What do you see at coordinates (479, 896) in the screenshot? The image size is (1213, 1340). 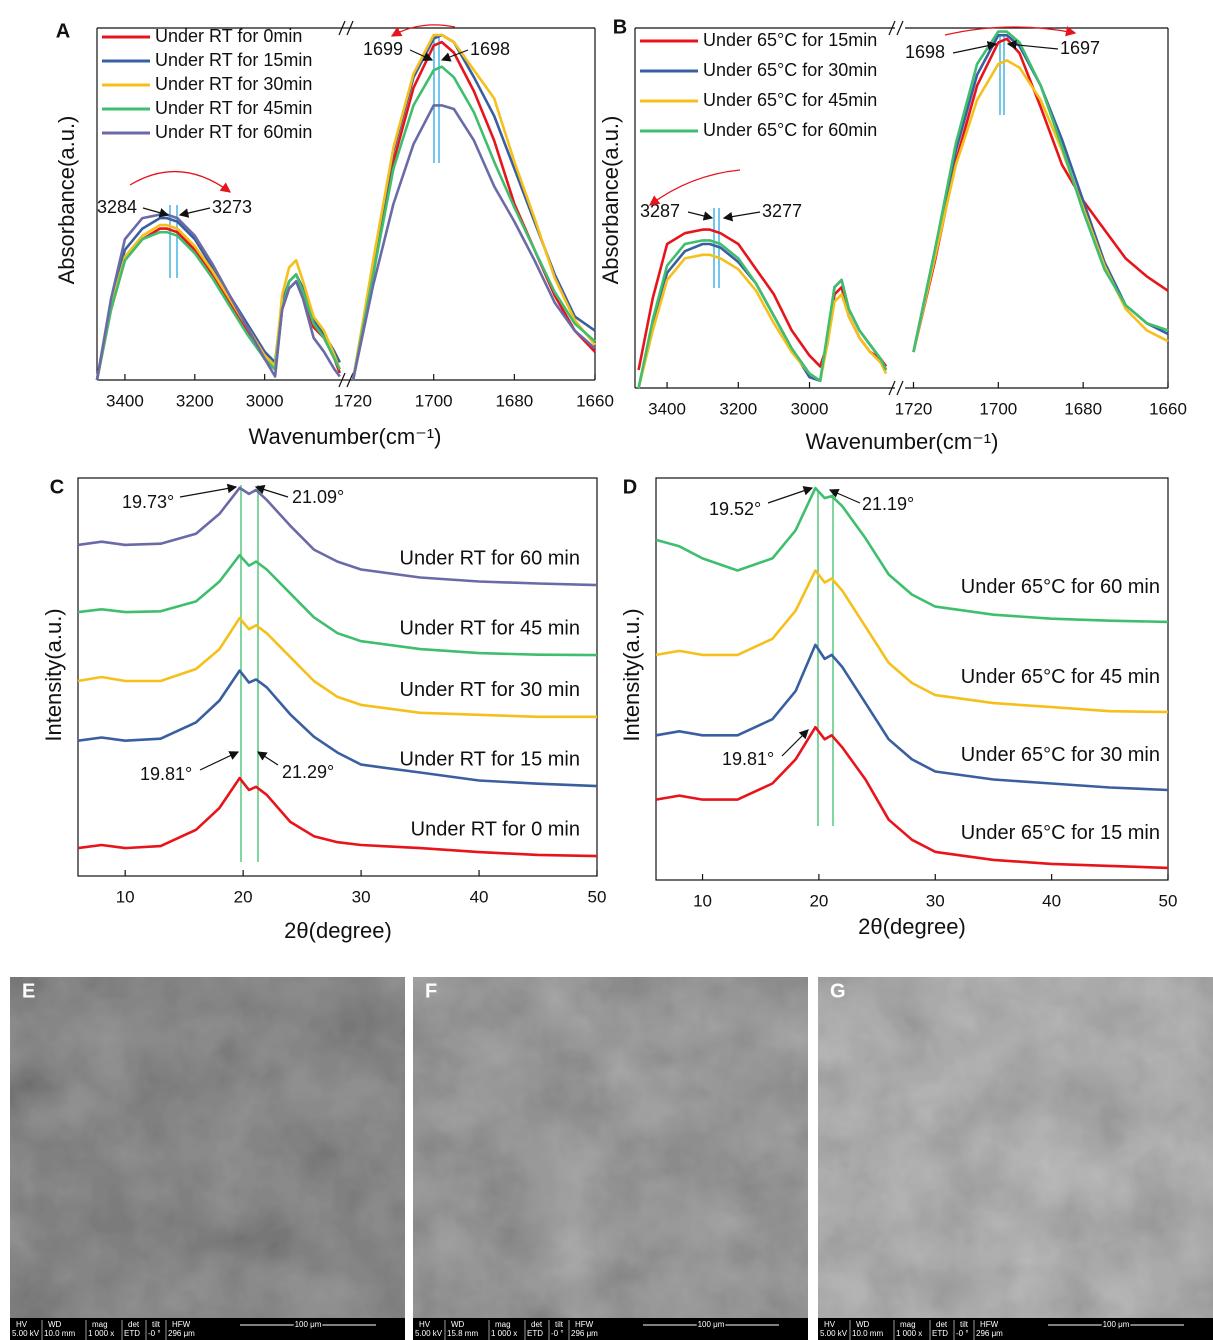 I see `x-tick-label: 40` at bounding box center [479, 896].